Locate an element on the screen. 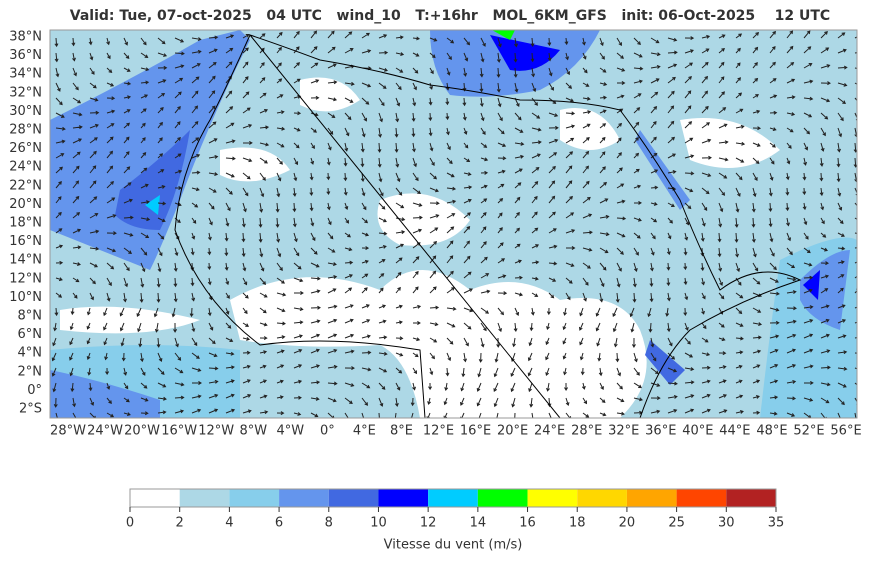  lon-label: 24°E is located at coordinates (549, 431).